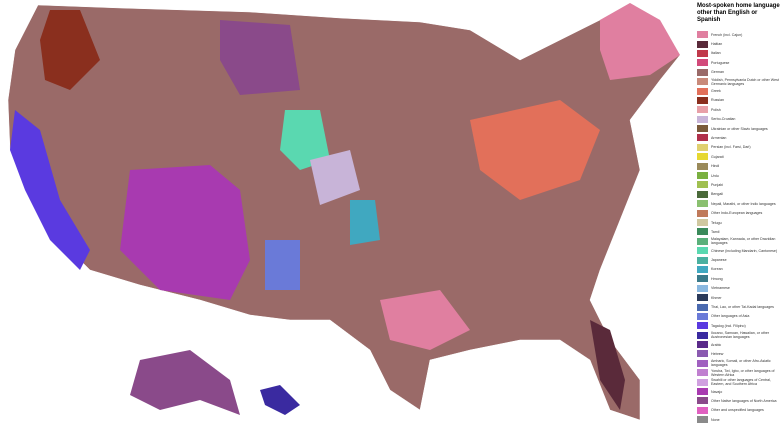 The height and width of the screenshot is (427, 780). I want to click on legend-label: Other Native languages of North America, so click(744, 400).